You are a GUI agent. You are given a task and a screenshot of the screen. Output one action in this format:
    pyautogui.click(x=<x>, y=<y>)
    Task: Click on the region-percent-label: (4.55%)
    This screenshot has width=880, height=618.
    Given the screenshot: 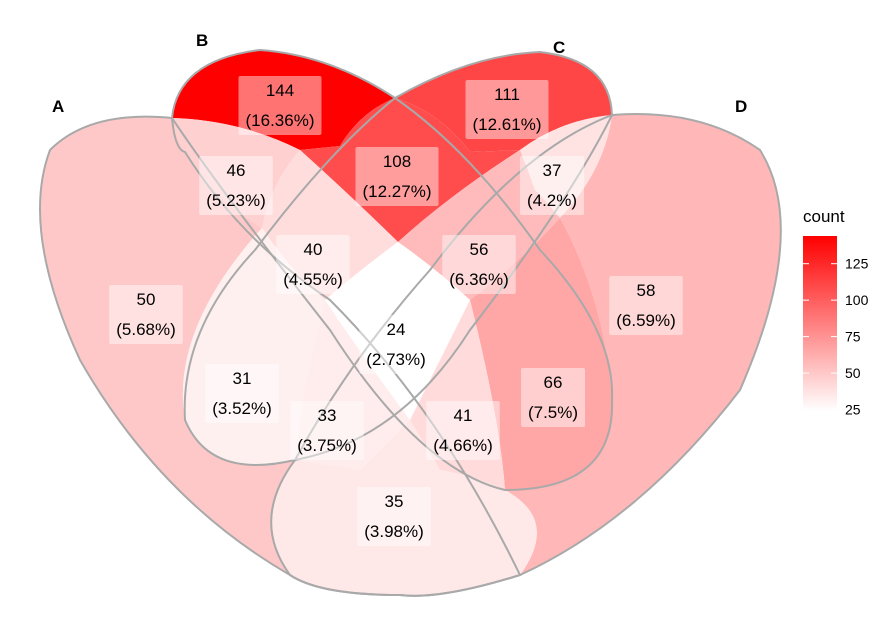 What is the action you would take?
    pyautogui.click(x=313, y=279)
    